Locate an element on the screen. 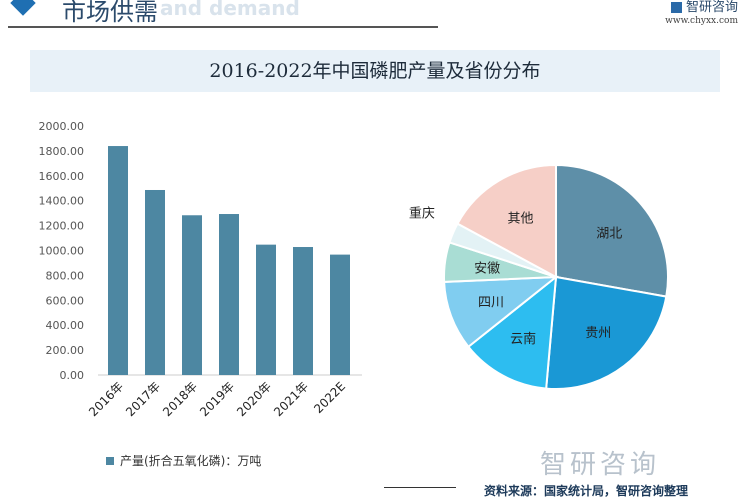  section-title: 市场供需 is located at coordinates (110, 13).